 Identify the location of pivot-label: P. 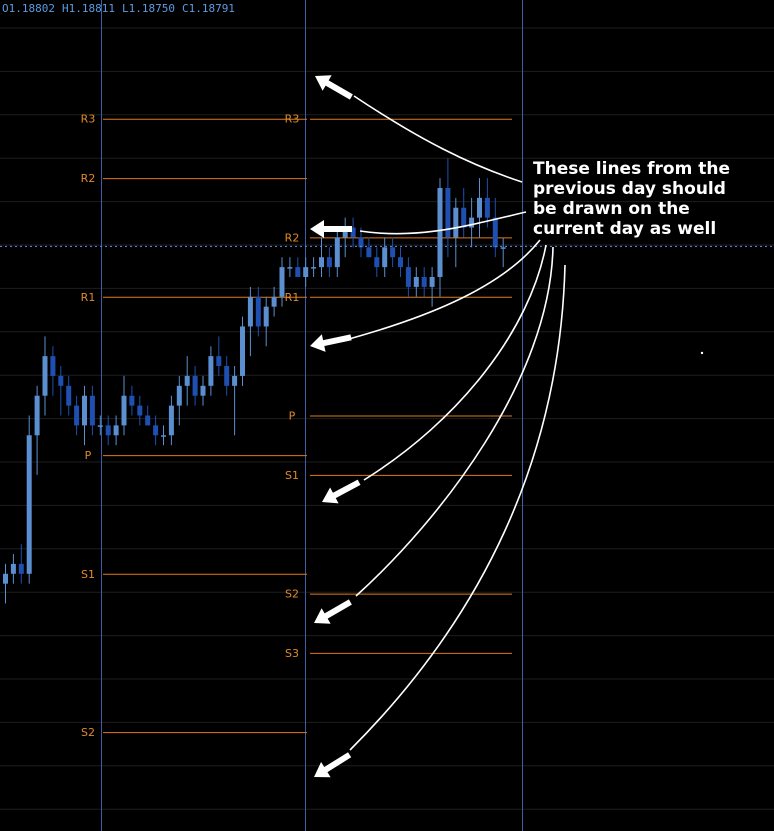
(88, 455).